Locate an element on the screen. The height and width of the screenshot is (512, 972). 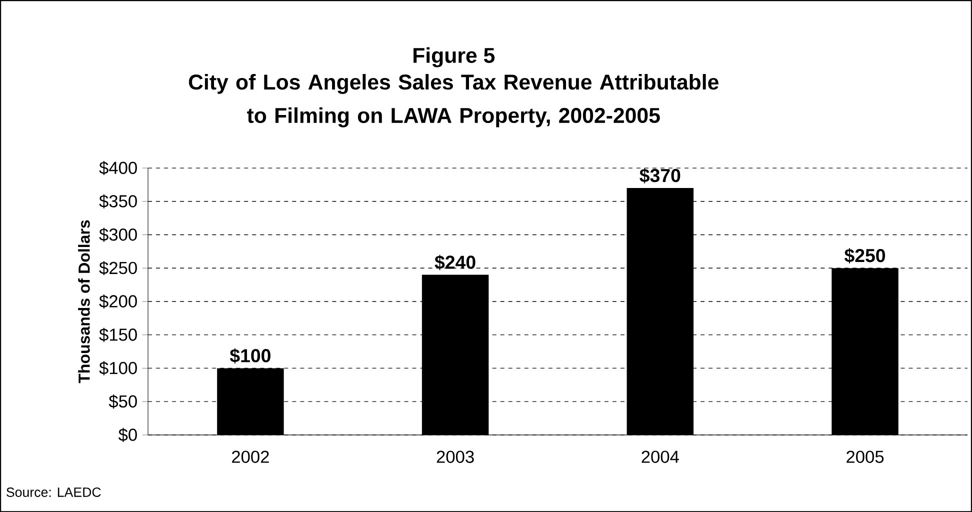
x-tick-label: 2003 is located at coordinates (455, 456).